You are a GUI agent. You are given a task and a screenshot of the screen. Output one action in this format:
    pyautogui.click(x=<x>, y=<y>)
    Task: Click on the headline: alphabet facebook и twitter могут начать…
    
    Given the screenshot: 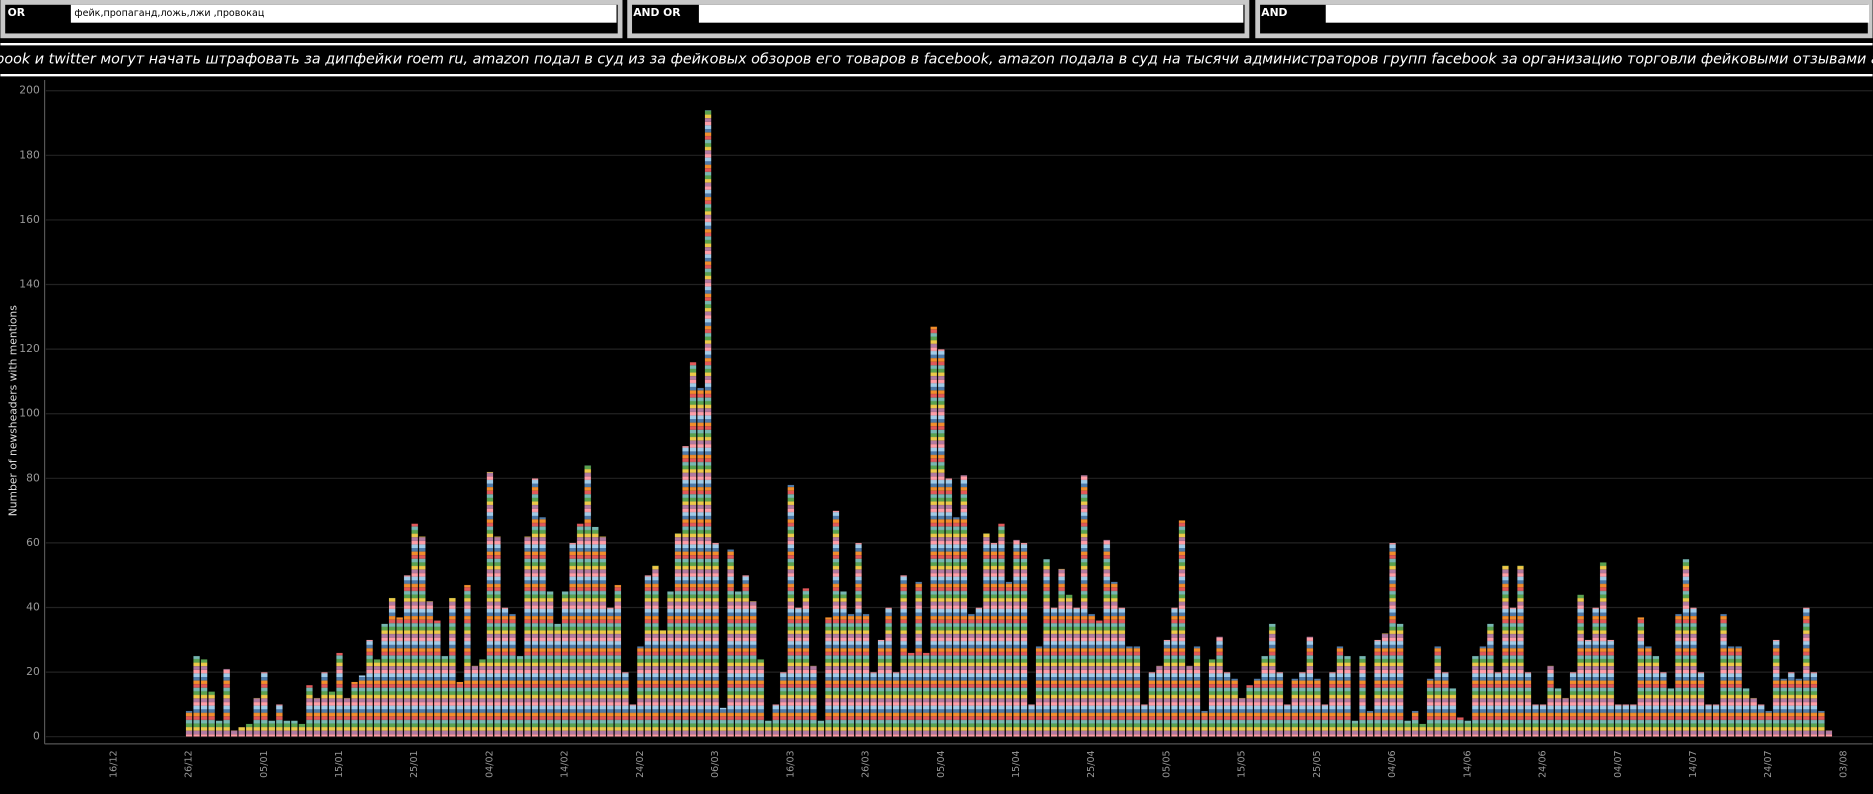 What is the action you would take?
    pyautogui.click(x=936, y=60)
    